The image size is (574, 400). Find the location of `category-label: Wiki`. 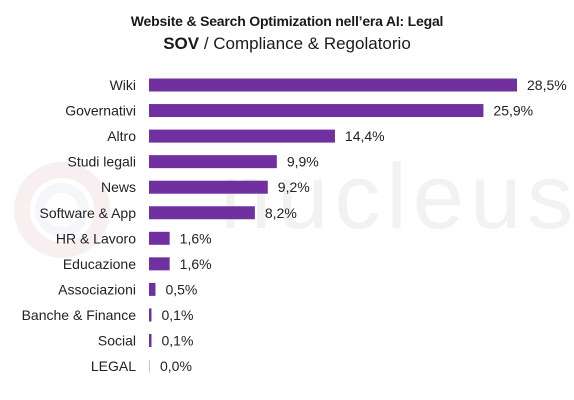

category-label: Wiki is located at coordinates (123, 85).